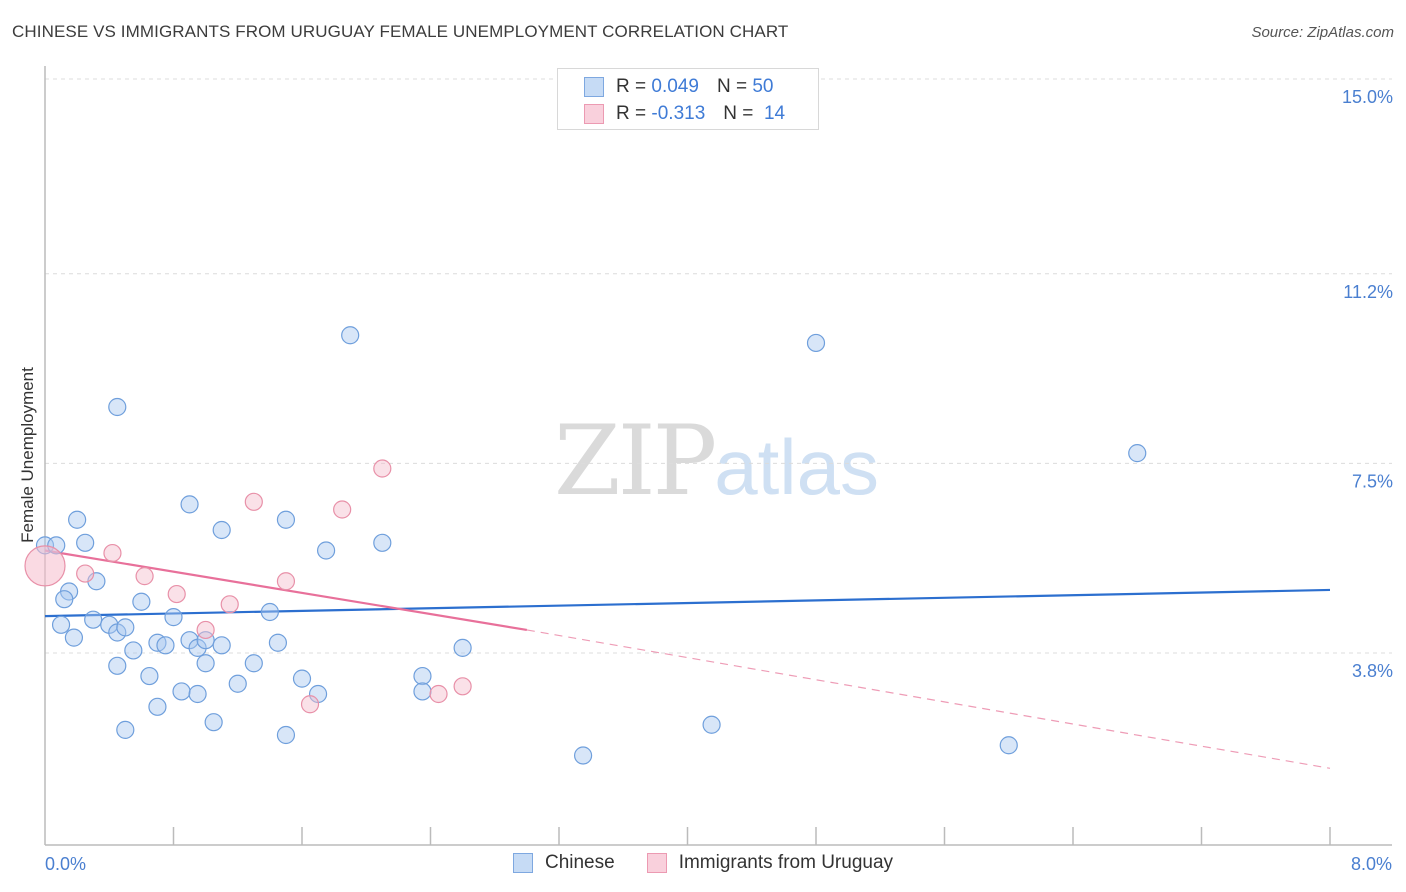  I want to click on series-label-chinese: Chinese, so click(579, 862).